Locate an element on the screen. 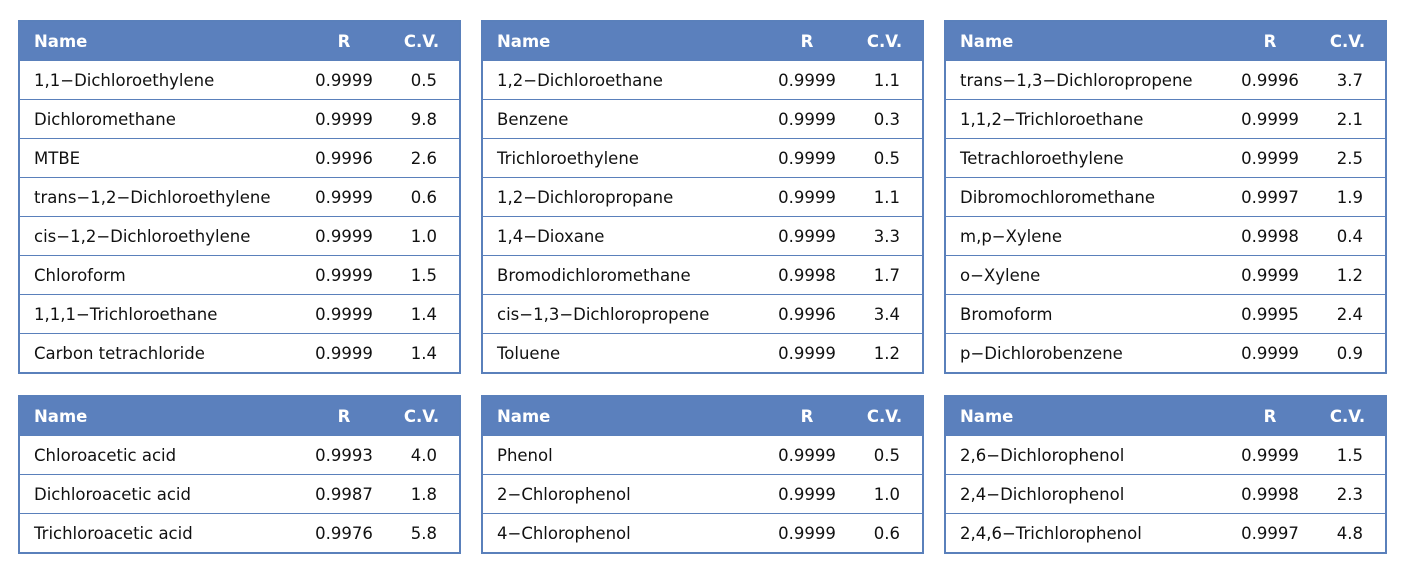  table-row: cis−1,2−Dichloroethylene 0.9999 1.0 is located at coordinates (239, 236).